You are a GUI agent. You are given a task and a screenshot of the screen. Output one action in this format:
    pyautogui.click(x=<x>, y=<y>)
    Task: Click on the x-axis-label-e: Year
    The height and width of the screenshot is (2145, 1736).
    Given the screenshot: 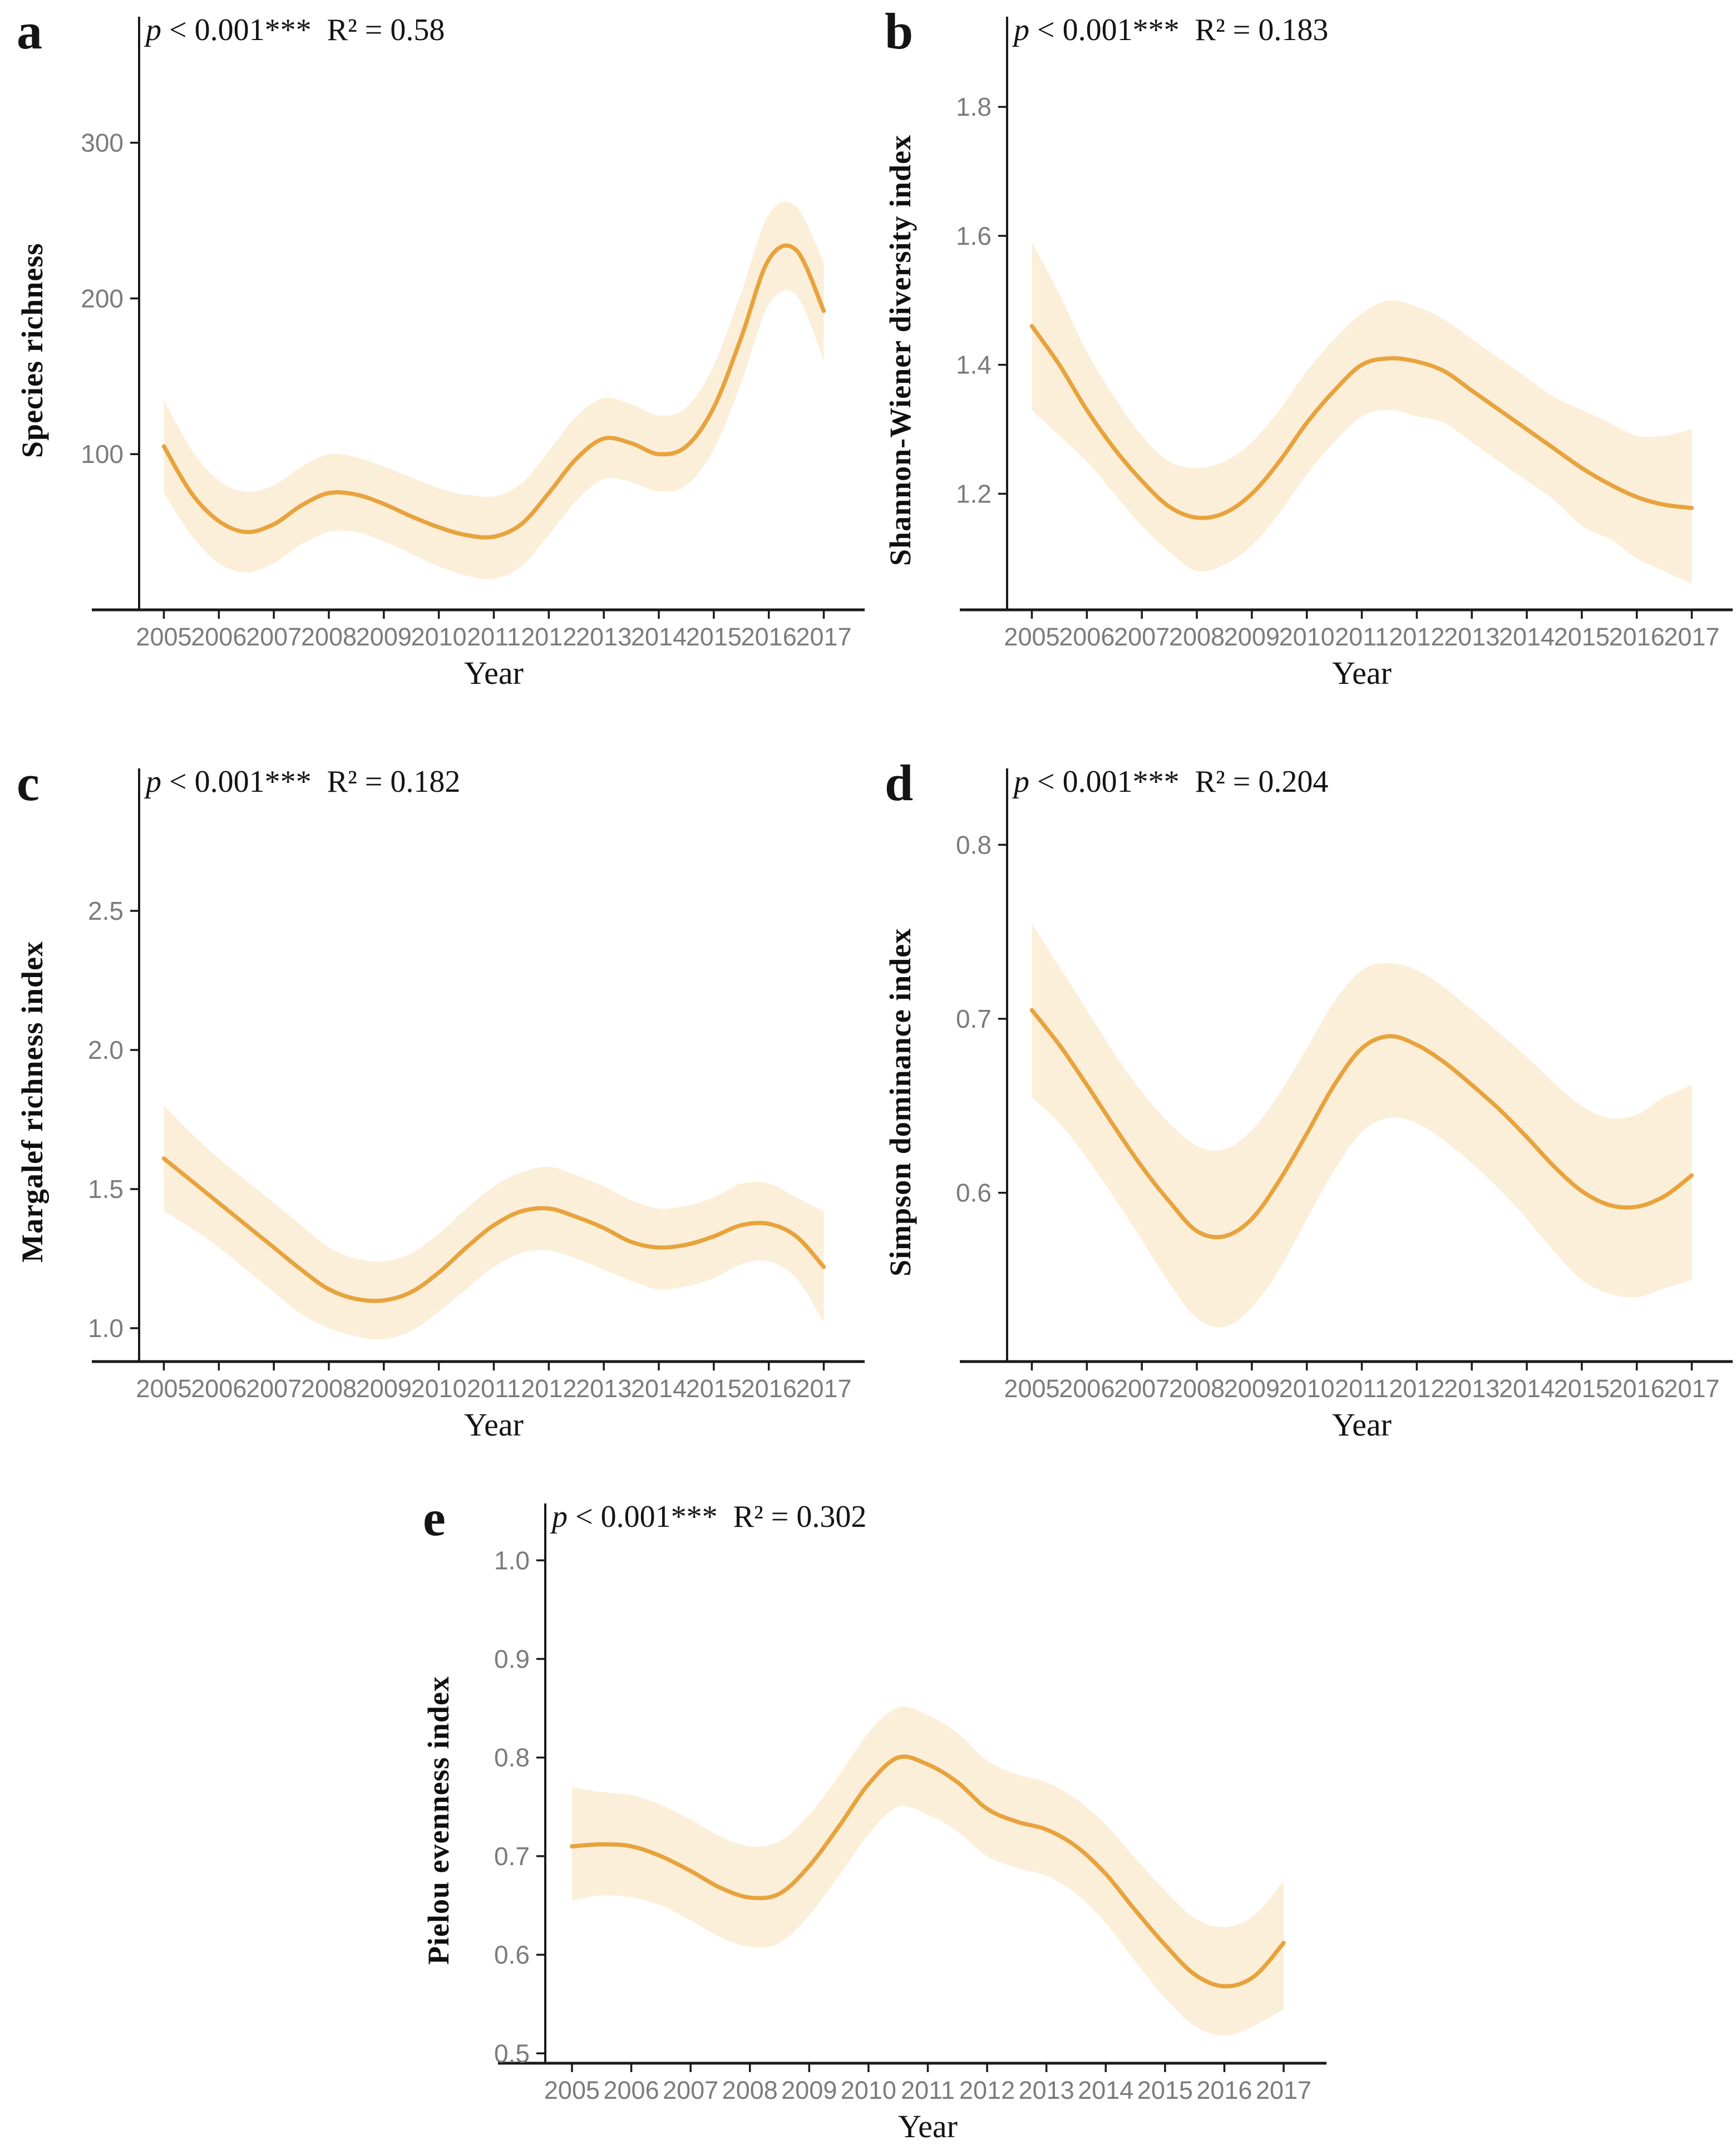 What is the action you would take?
    pyautogui.click(x=928, y=2126)
    